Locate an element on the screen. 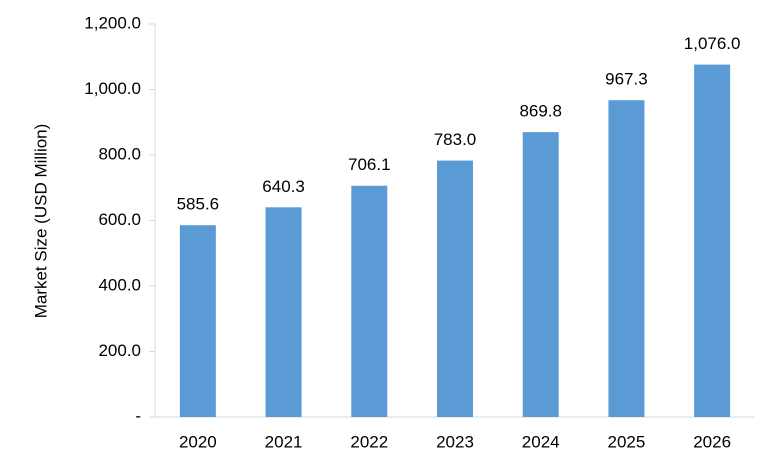 Image resolution: width=780 pixels, height=471 pixels. x-tick-label: 2020 is located at coordinates (198, 441).